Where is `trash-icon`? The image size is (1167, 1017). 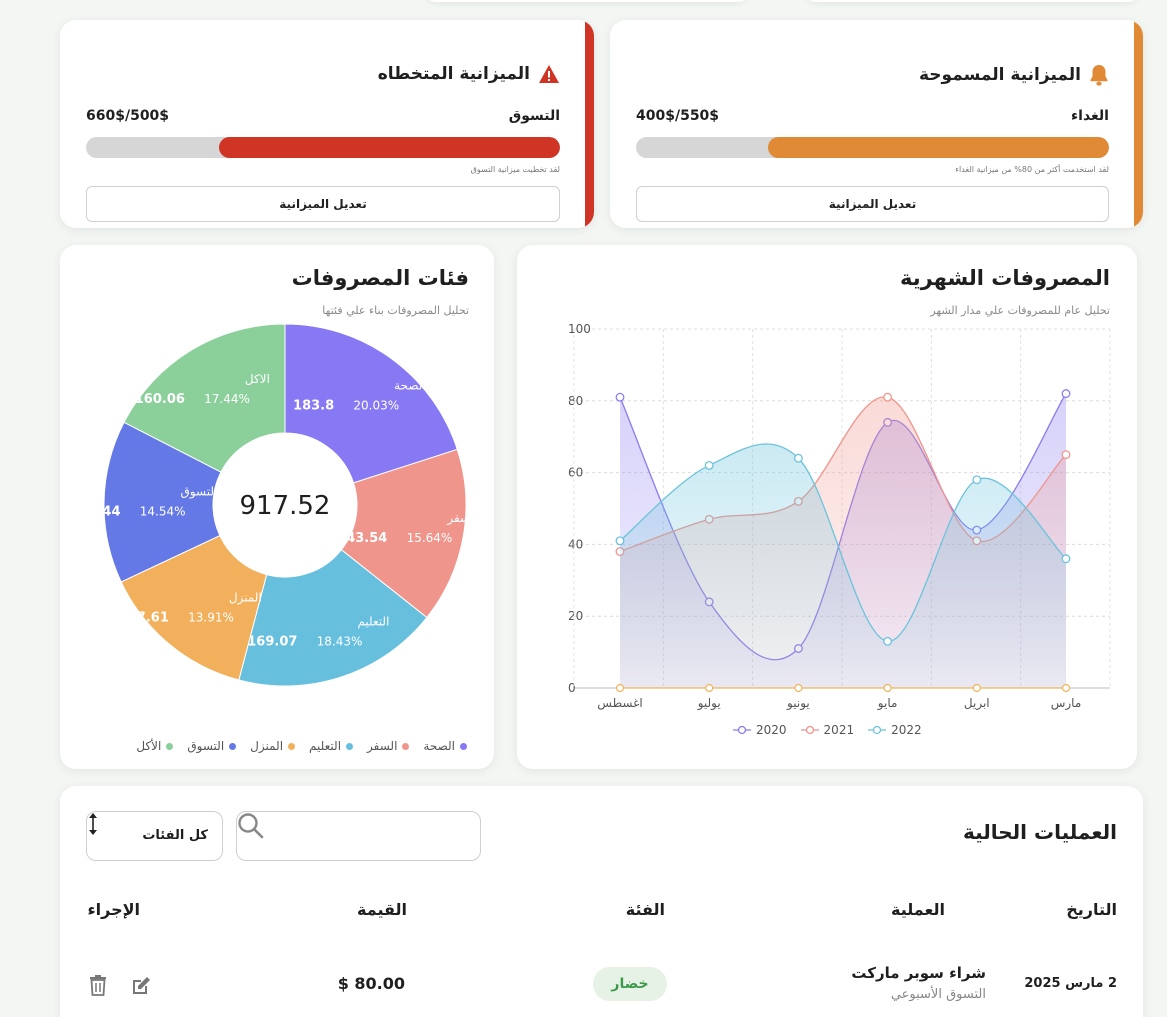
trash-icon is located at coordinates (98, 987).